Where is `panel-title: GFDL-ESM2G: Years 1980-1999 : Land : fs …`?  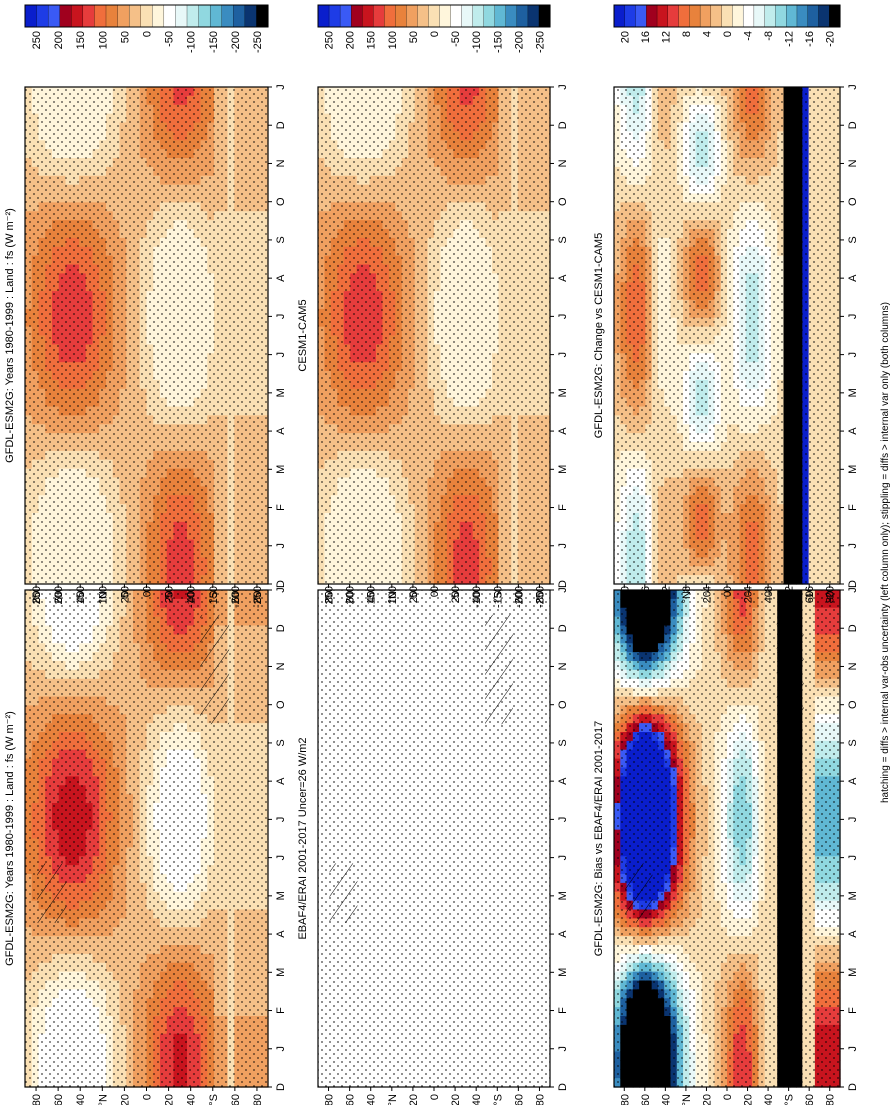
panel-title: GFDL-ESM2G: Years 1980-1999 : Land : fs … is located at coordinates (10, 838).